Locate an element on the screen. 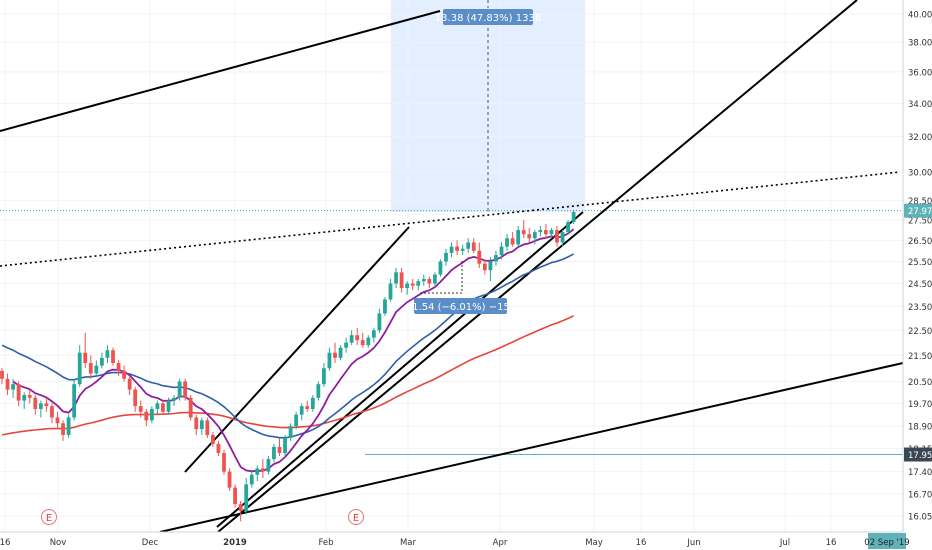 Image resolution: width=932 pixels, height=550 pixels. upper-channel-line is located at coordinates (220, 71).